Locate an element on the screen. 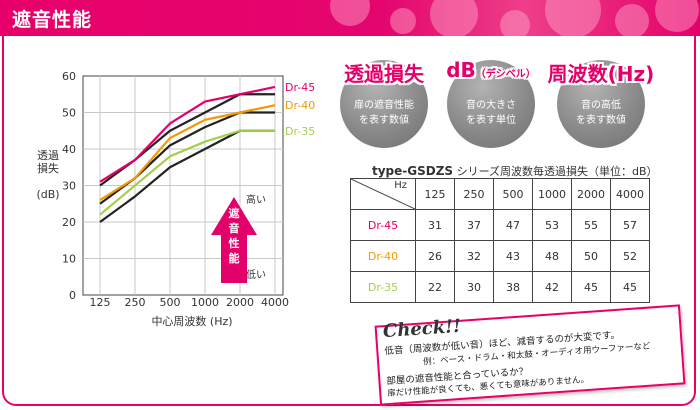 This screenshot has height=410, width=700. hz-label: Hz is located at coordinates (400, 185).